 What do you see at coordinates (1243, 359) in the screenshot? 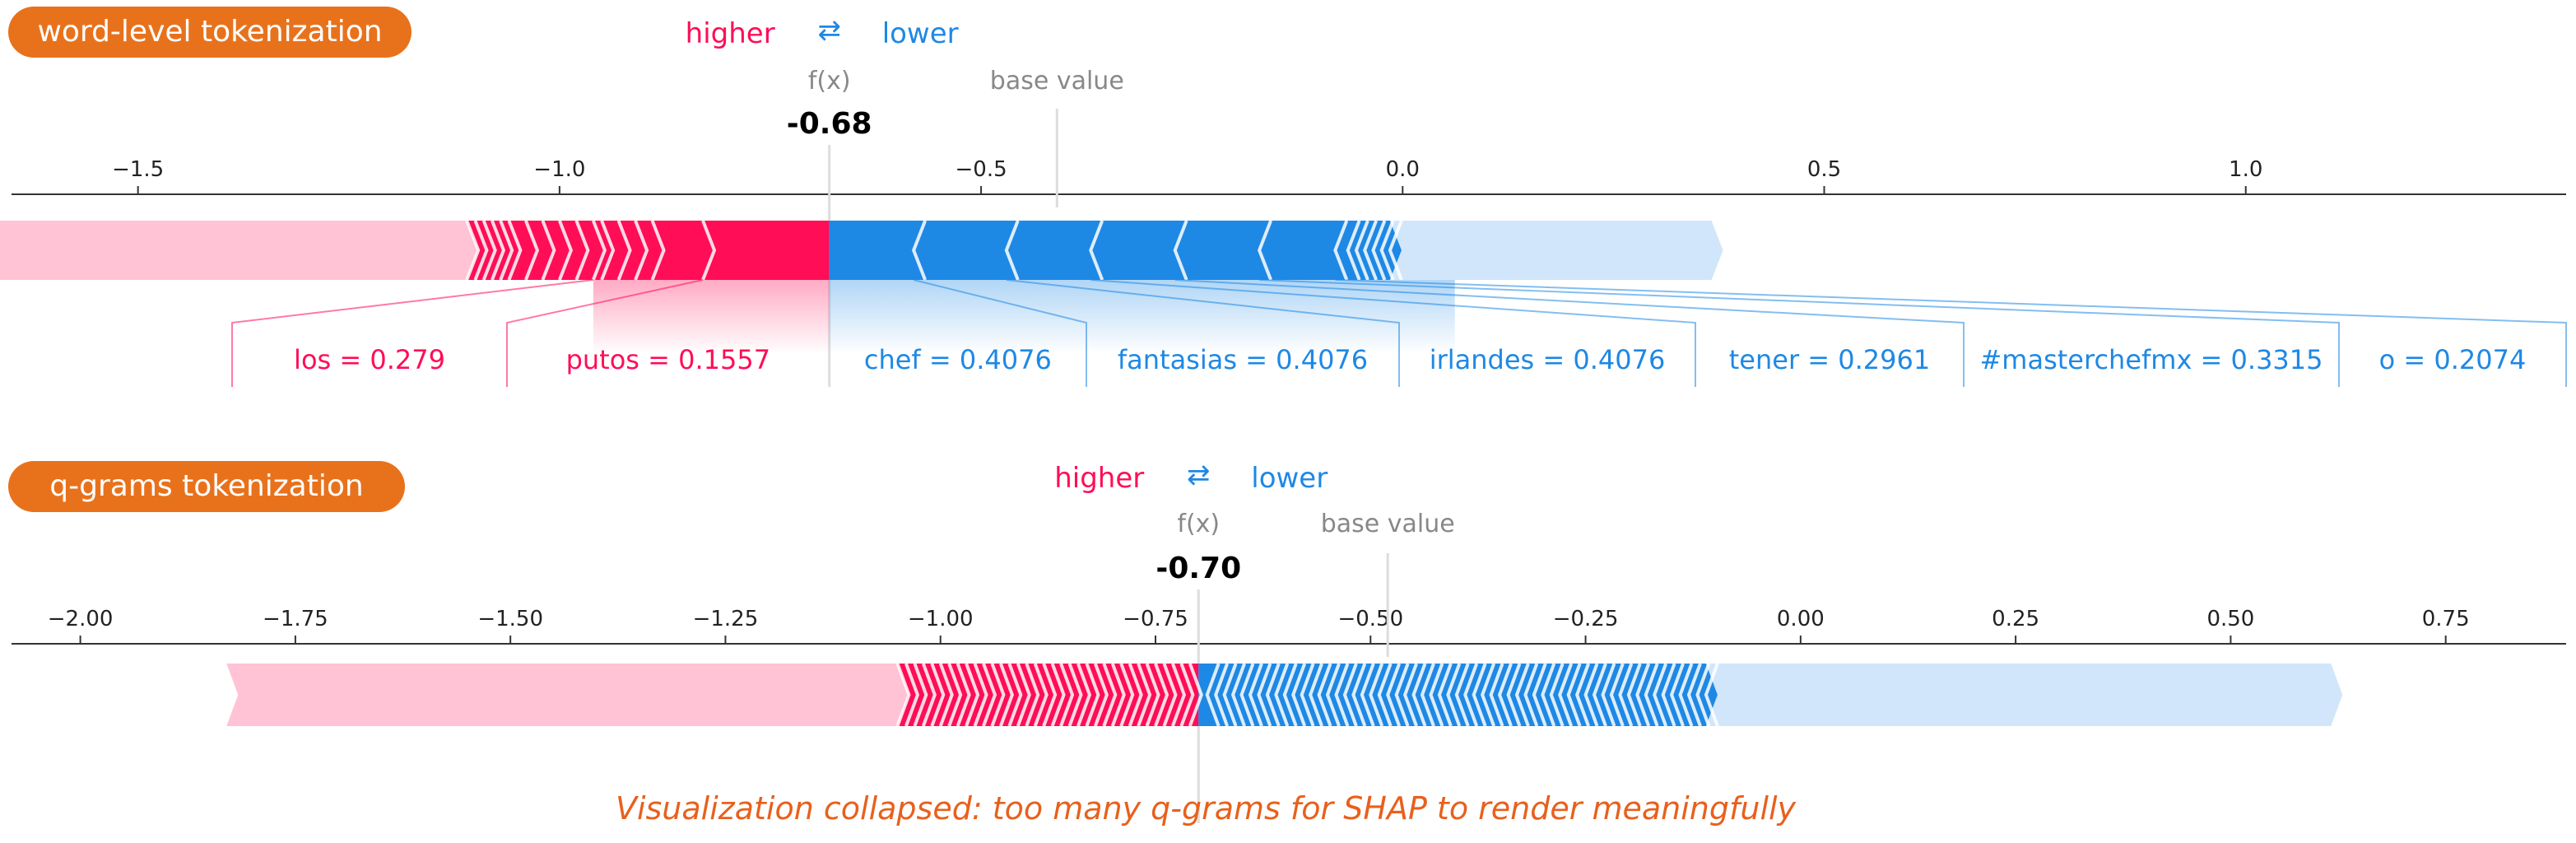
I see `negative-feature-label: fantasias = 0.4076` at bounding box center [1243, 359].